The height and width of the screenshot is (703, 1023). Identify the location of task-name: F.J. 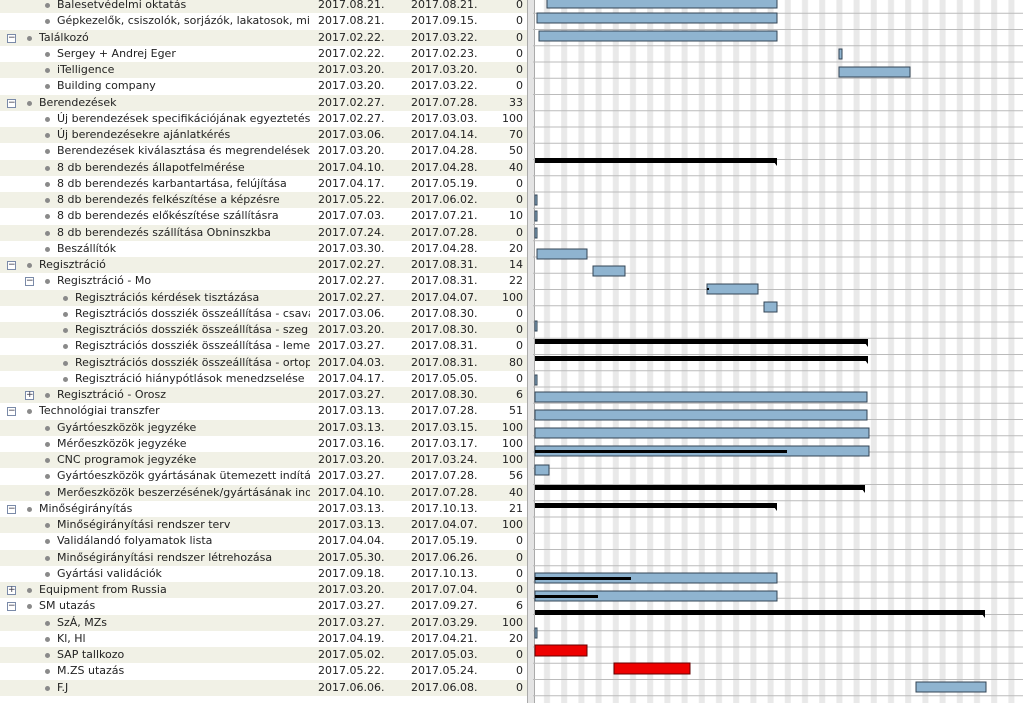
(63, 687).